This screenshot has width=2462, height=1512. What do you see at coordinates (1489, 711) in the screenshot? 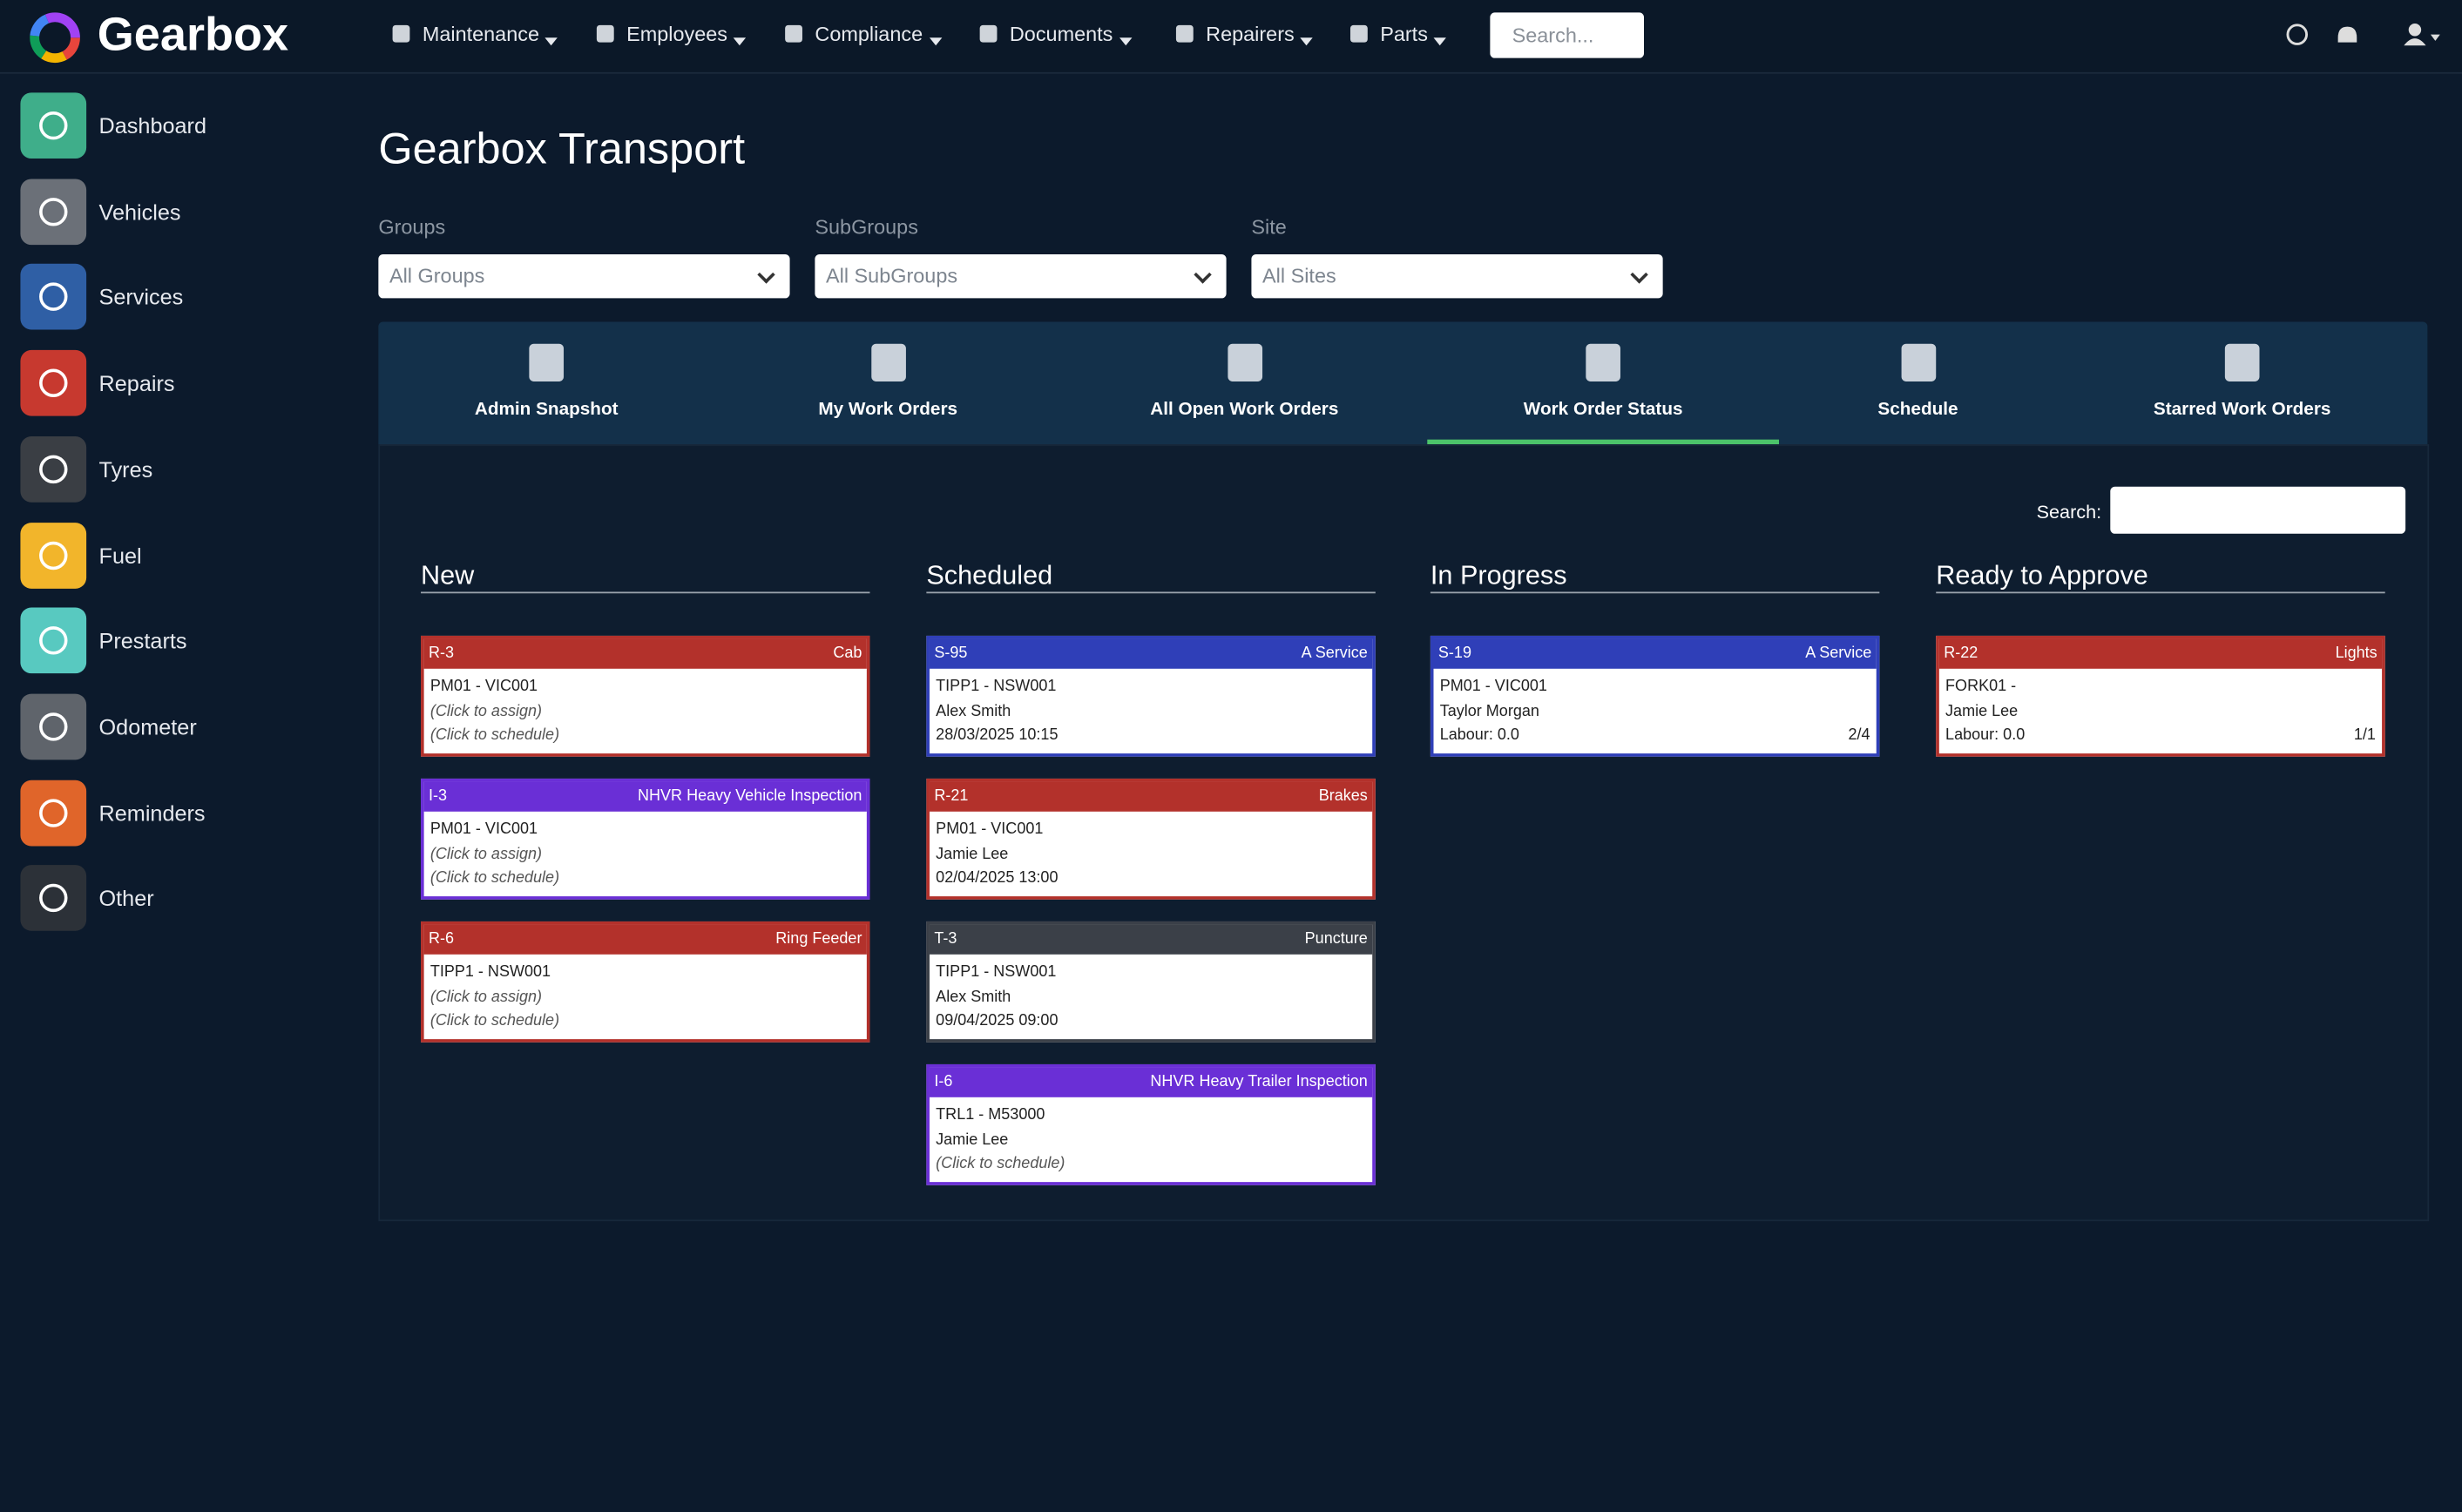
I see `card-line: Taylor Morgan` at bounding box center [1489, 711].